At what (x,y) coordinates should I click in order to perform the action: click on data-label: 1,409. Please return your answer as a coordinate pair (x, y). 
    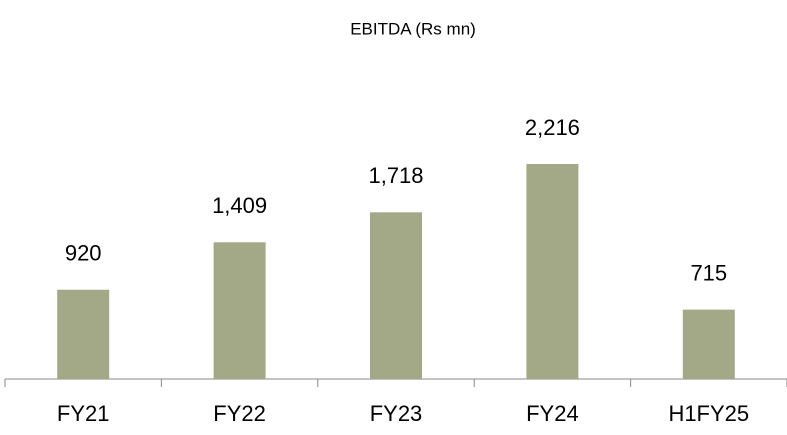
    Looking at the image, I should click on (239, 205).